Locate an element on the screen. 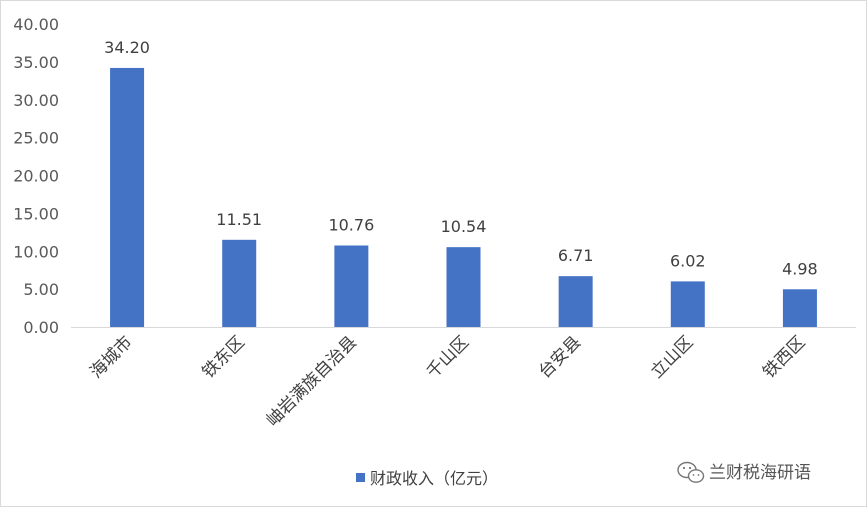  y-tick-label: 20.00 is located at coordinates (36, 176).